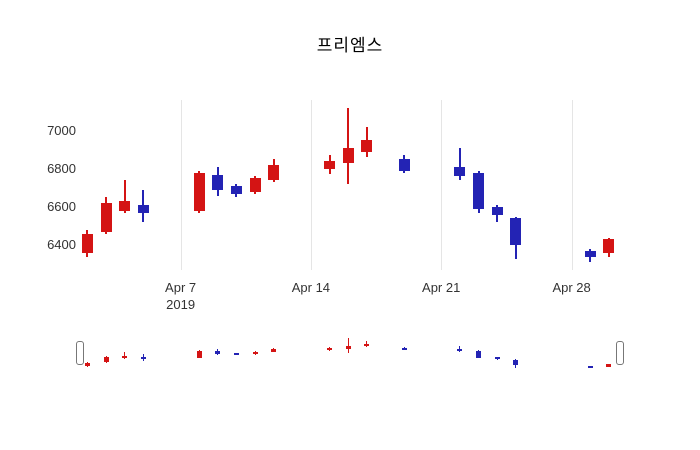  I want to click on y-tick-label: 6800, so click(61, 168).